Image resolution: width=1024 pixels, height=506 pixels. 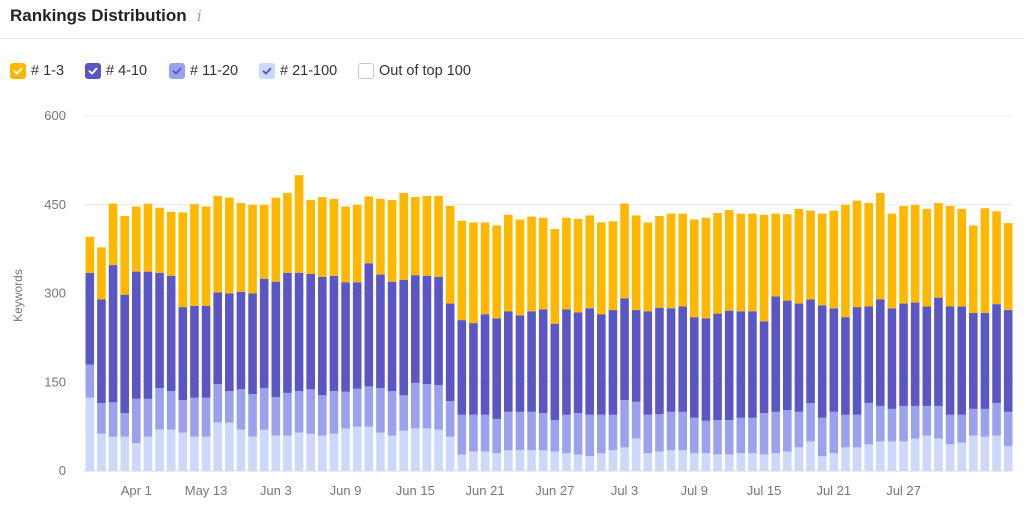 I want to click on legend-item-4-10: # 4-10, so click(x=116, y=71).